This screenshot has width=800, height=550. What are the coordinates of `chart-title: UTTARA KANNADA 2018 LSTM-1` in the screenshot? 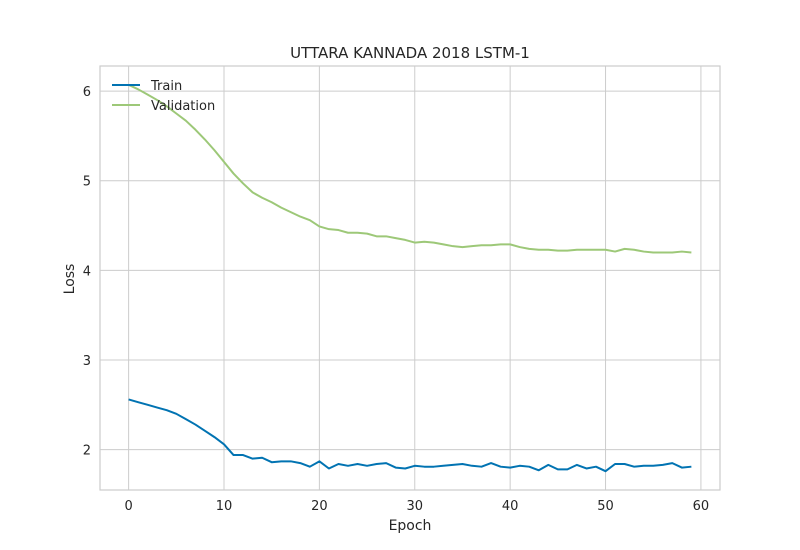 It's located at (410, 53).